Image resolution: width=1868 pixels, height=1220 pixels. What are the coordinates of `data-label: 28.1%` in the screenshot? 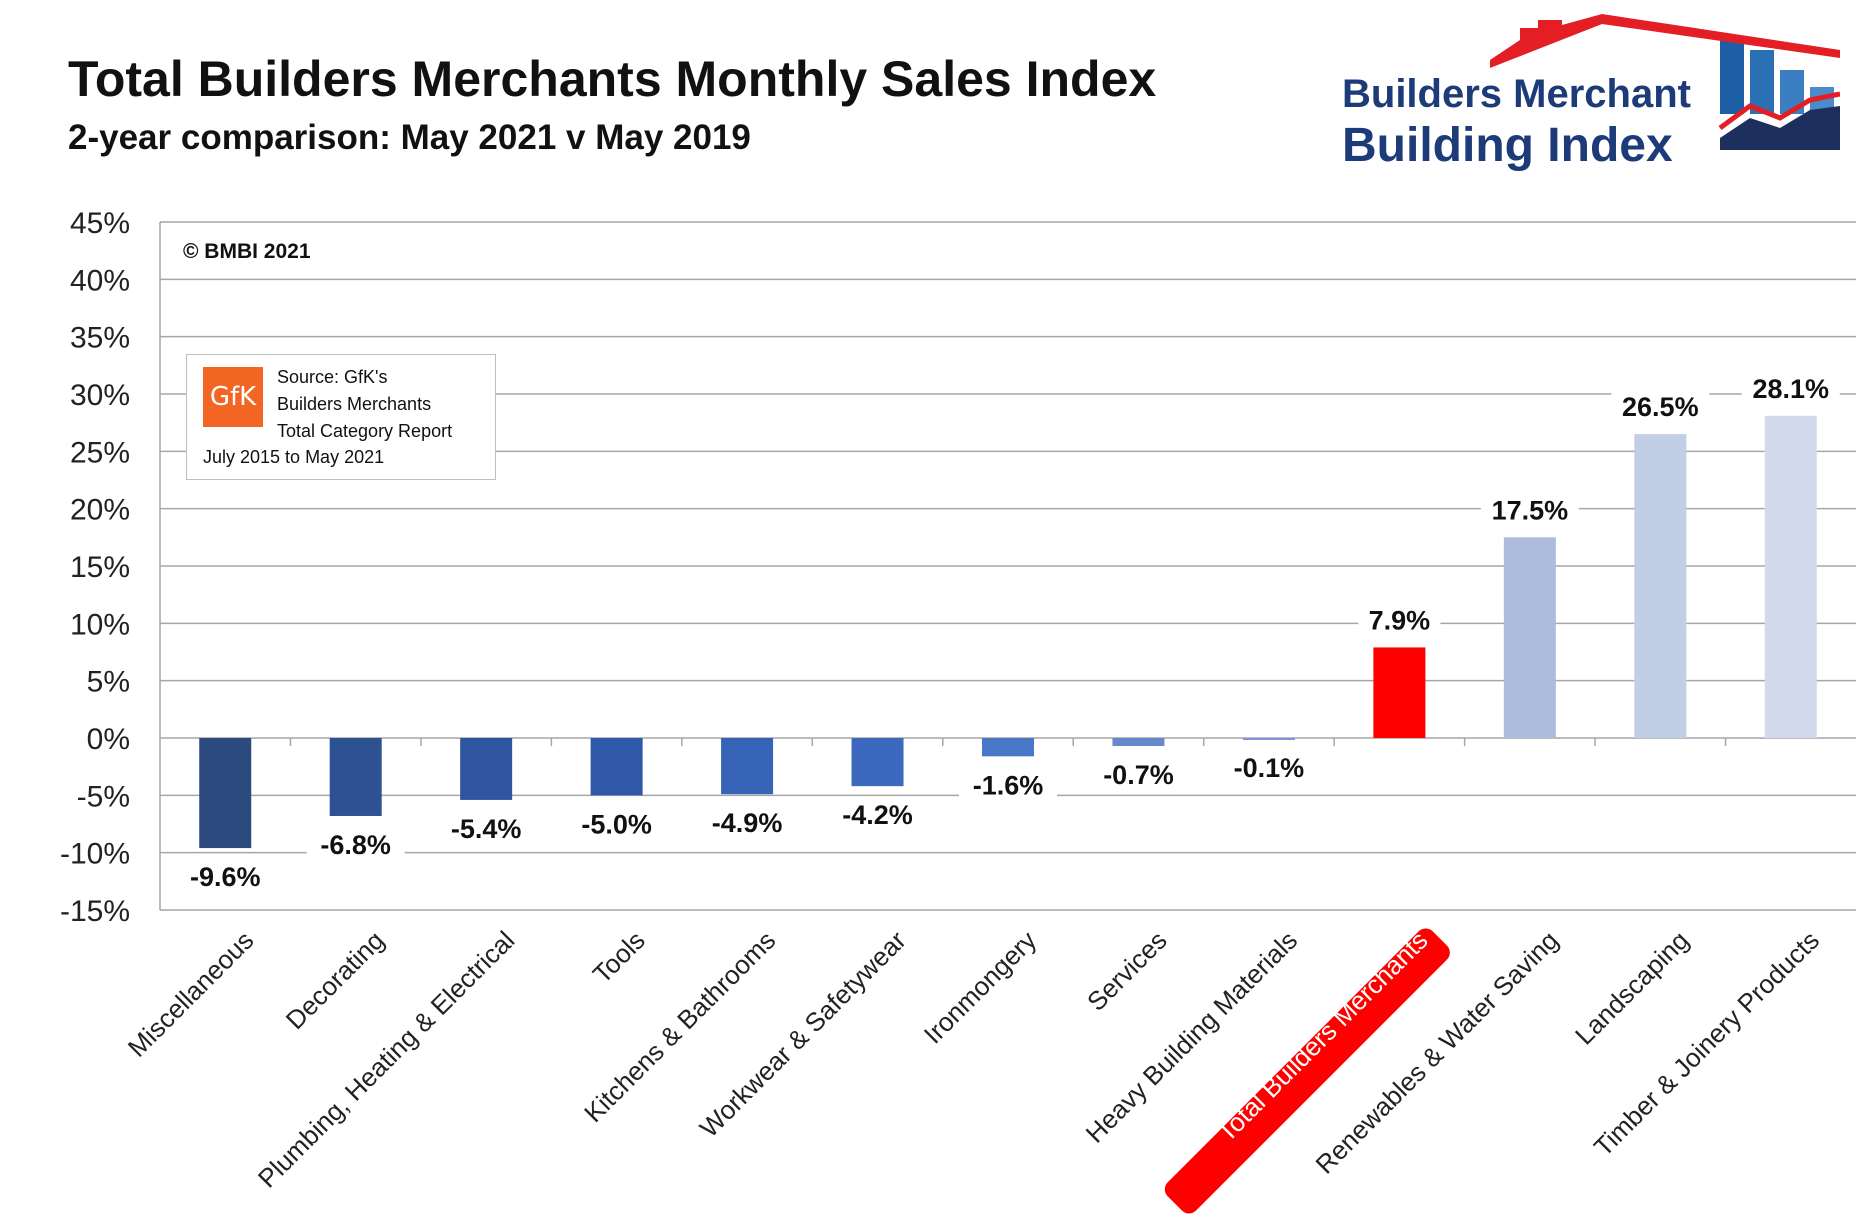 It's located at (1790, 389).